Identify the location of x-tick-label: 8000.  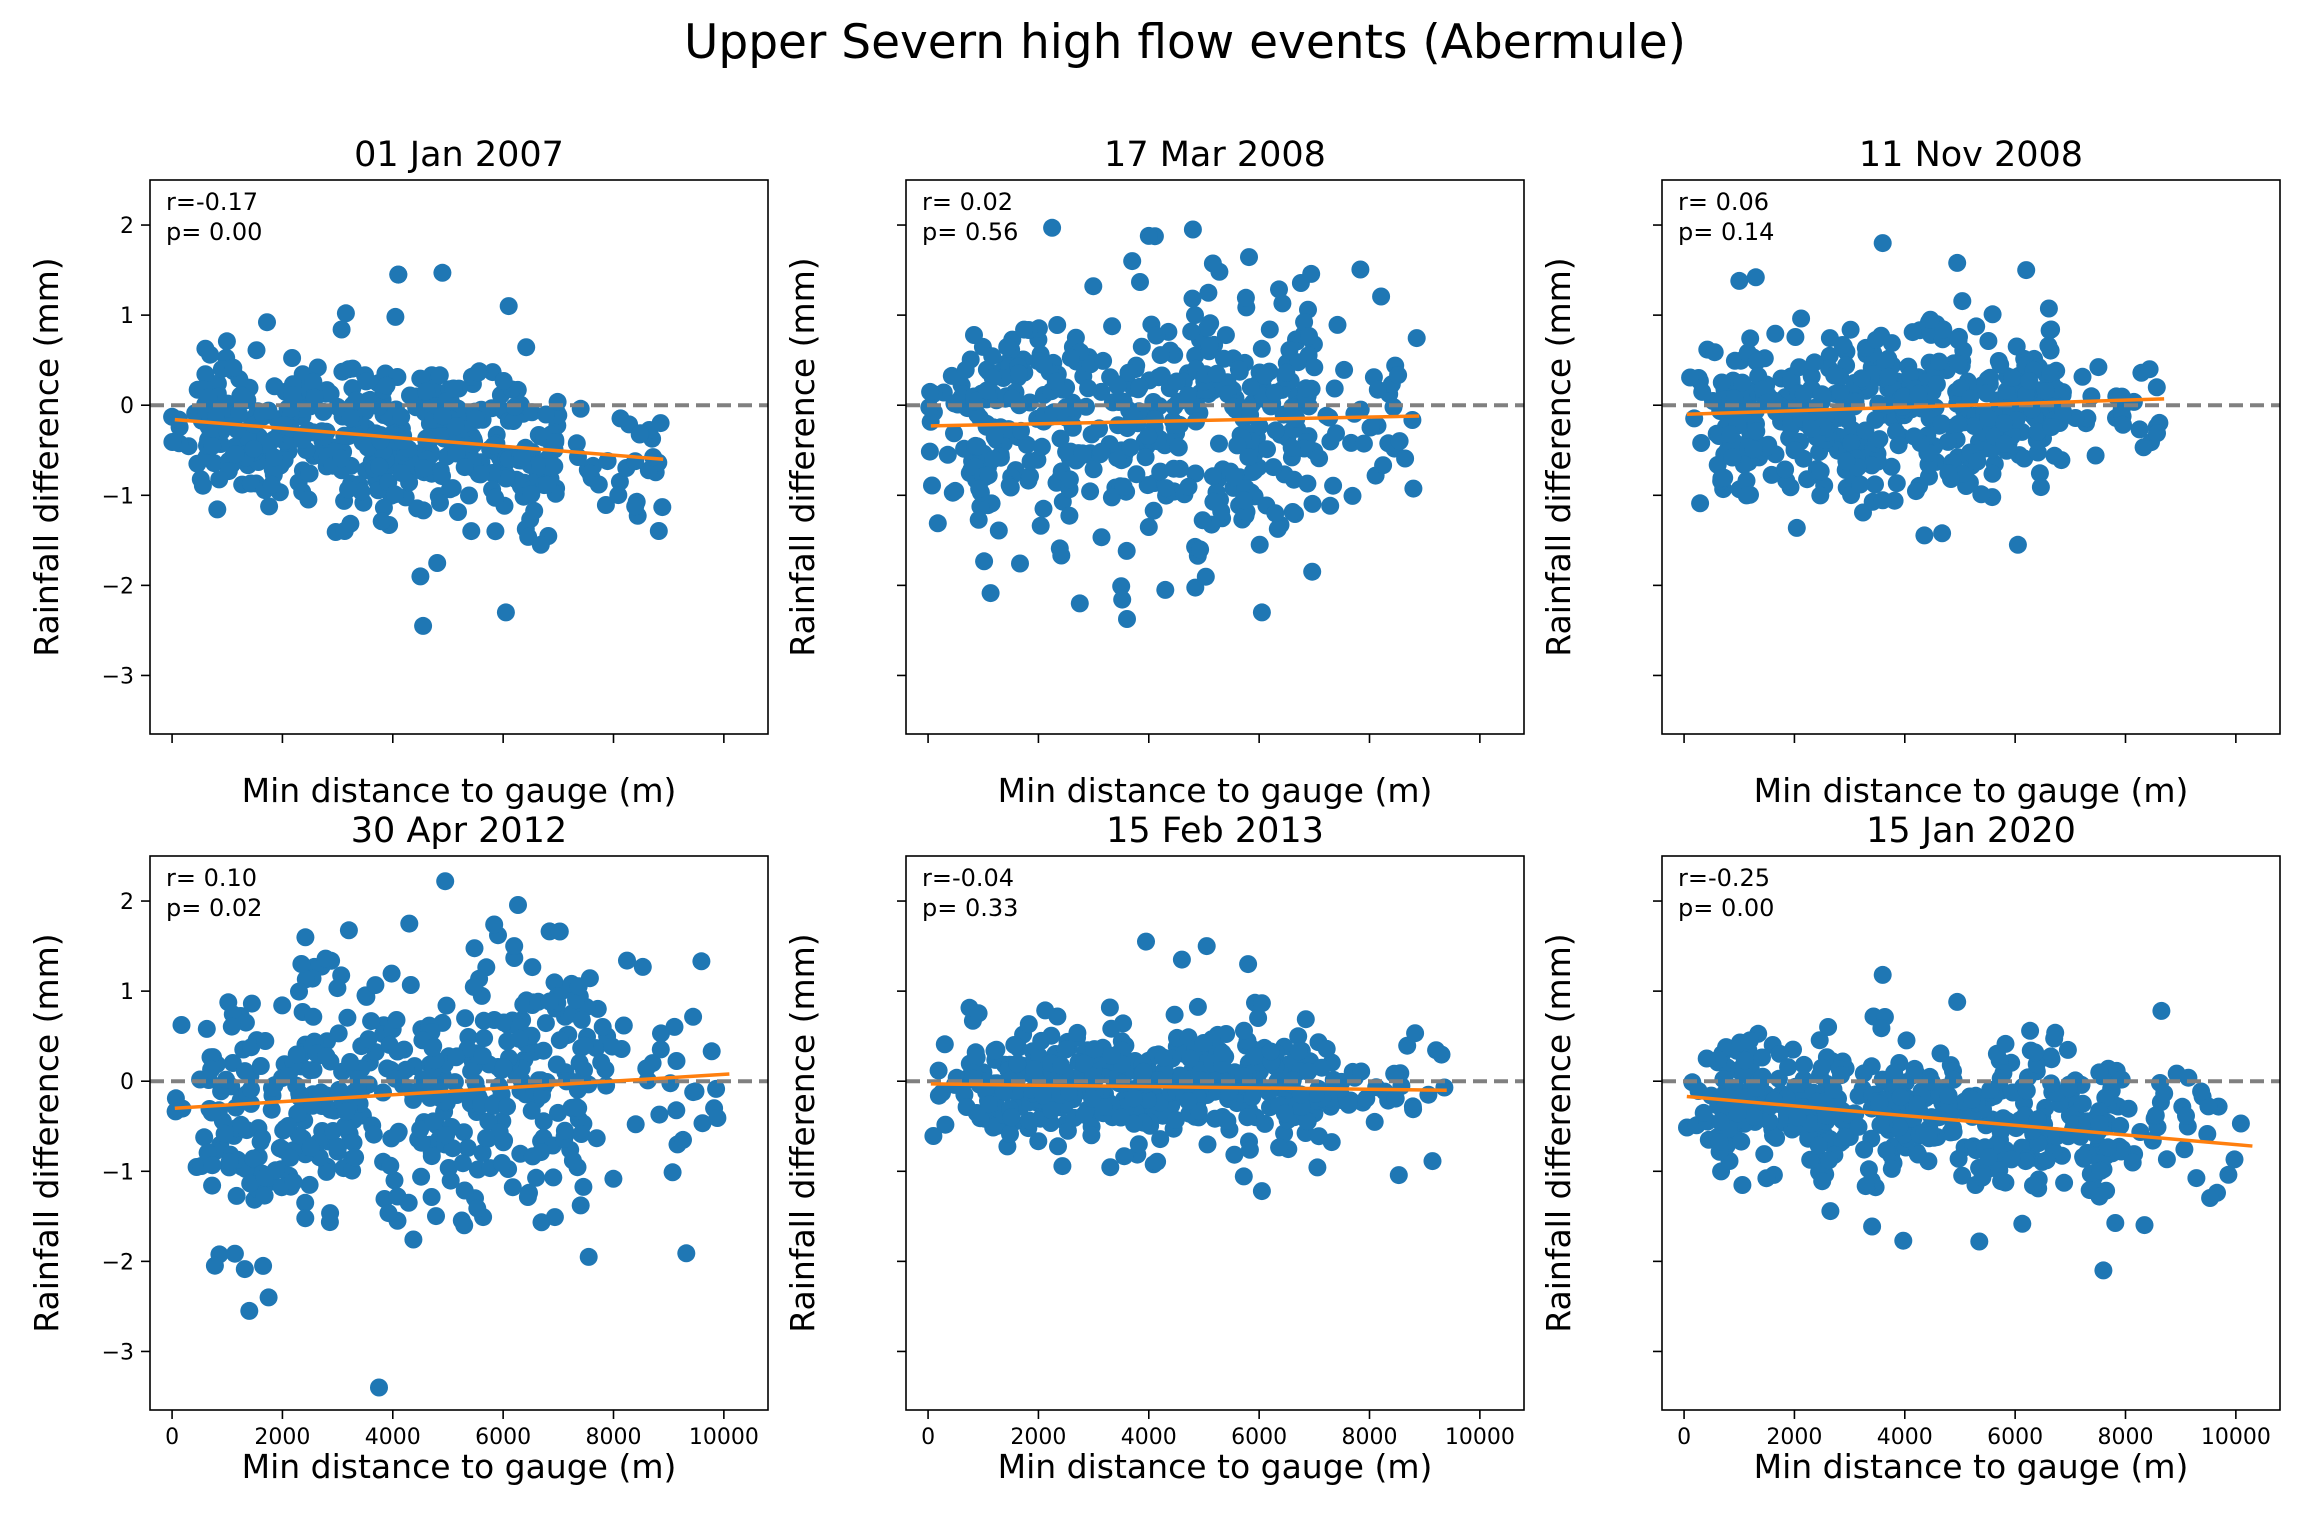
(614, 1437).